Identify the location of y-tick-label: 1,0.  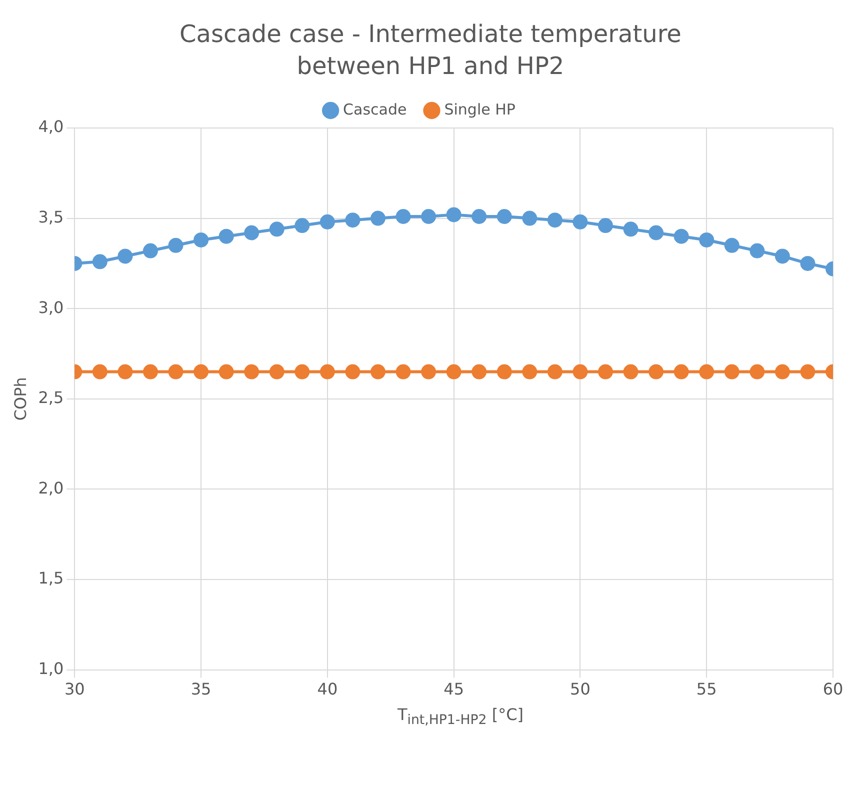
(51, 668).